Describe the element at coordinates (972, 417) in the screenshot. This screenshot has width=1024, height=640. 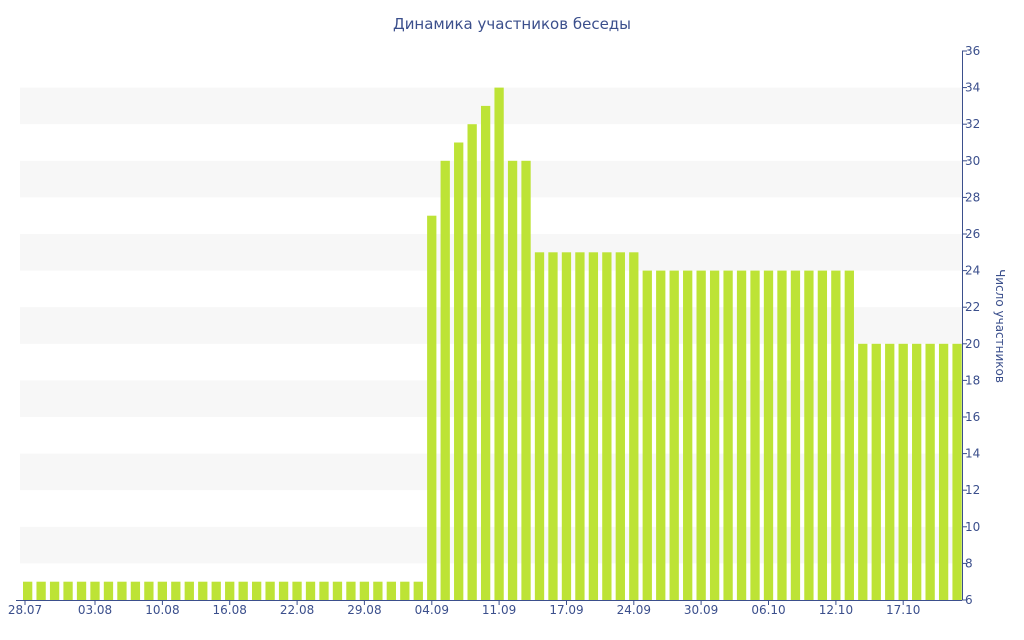
I see `y-tick-label: 16` at that location.